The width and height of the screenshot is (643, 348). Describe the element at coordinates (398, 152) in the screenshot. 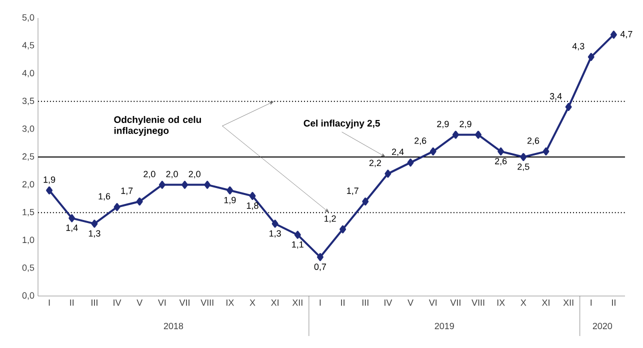

I see `data-label: 2,4` at that location.